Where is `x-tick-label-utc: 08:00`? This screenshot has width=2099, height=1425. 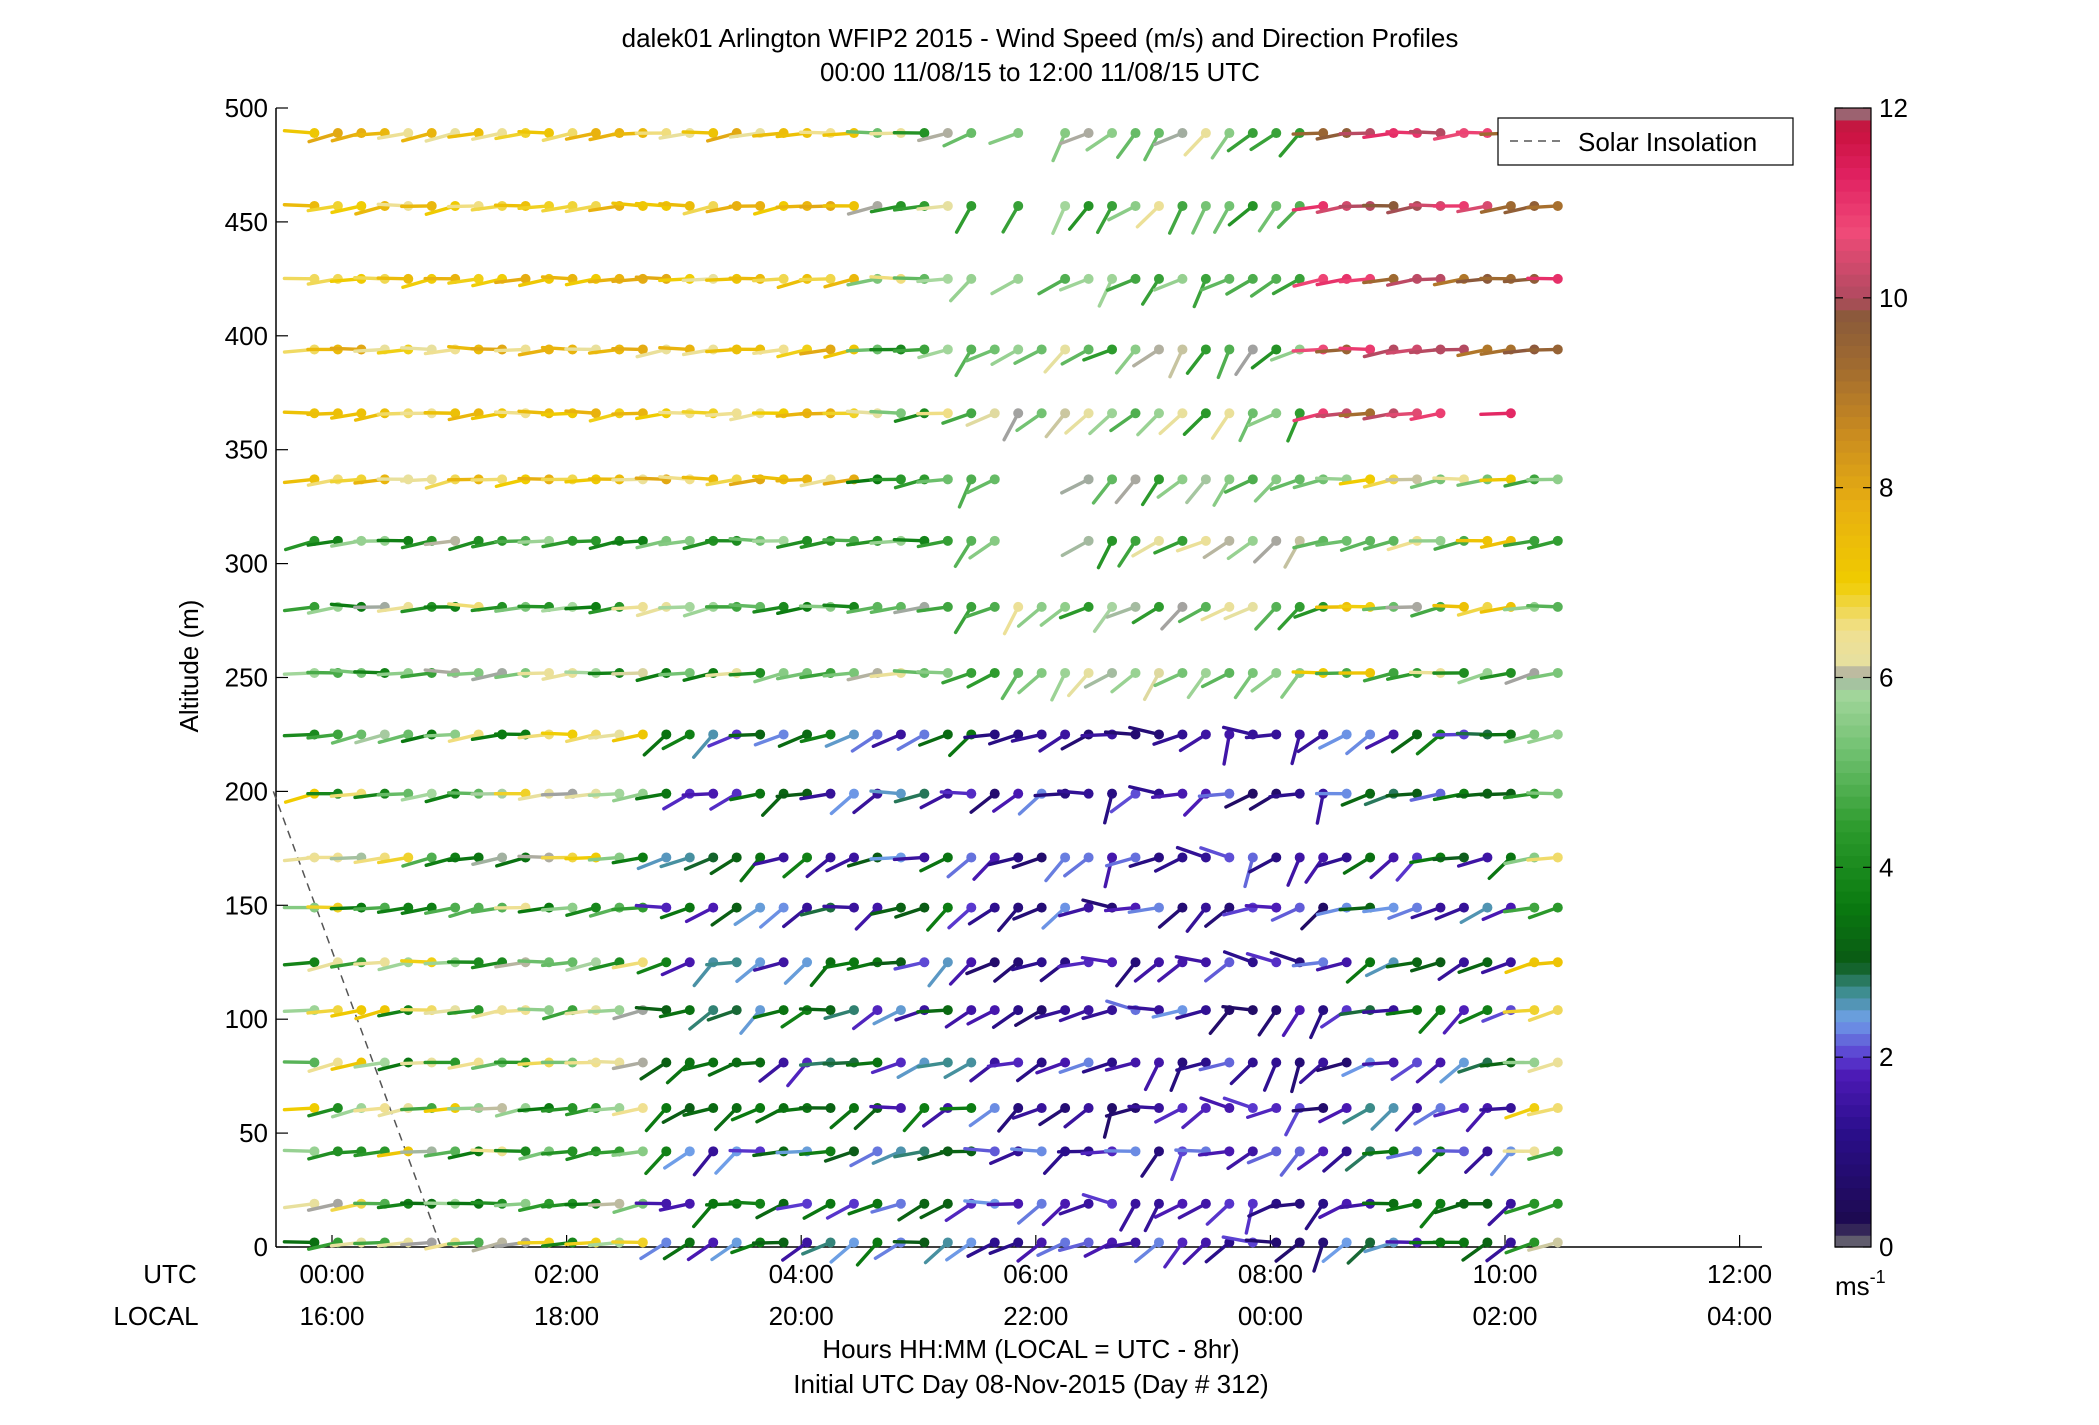 x-tick-label-utc: 08:00 is located at coordinates (1270, 1274).